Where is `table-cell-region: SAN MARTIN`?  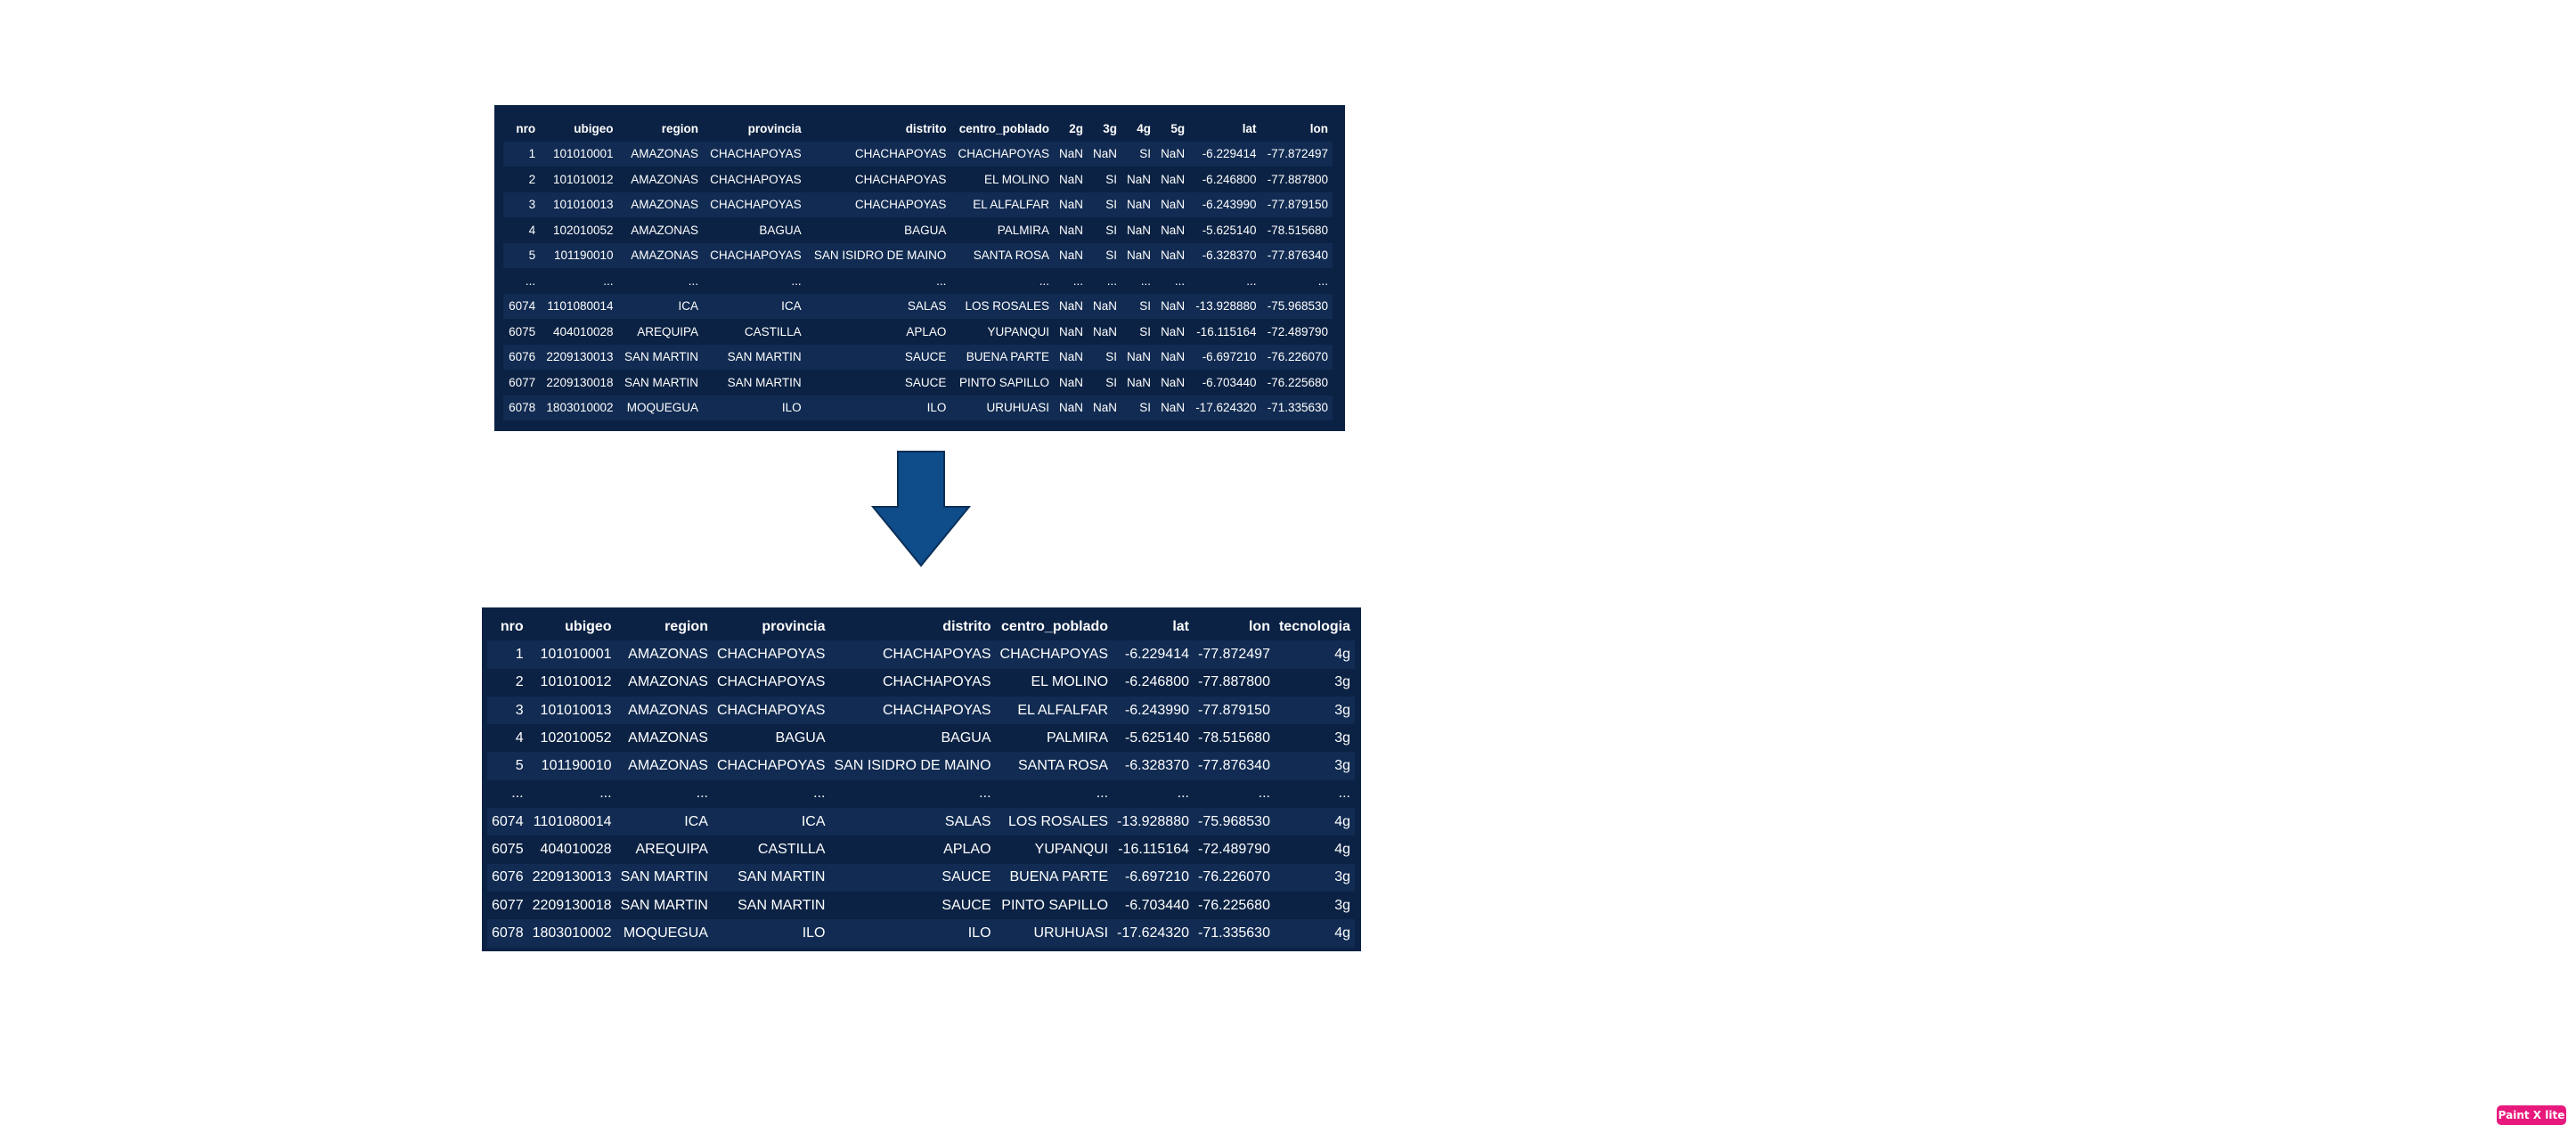
table-cell-region: SAN MARTIN is located at coordinates (664, 877).